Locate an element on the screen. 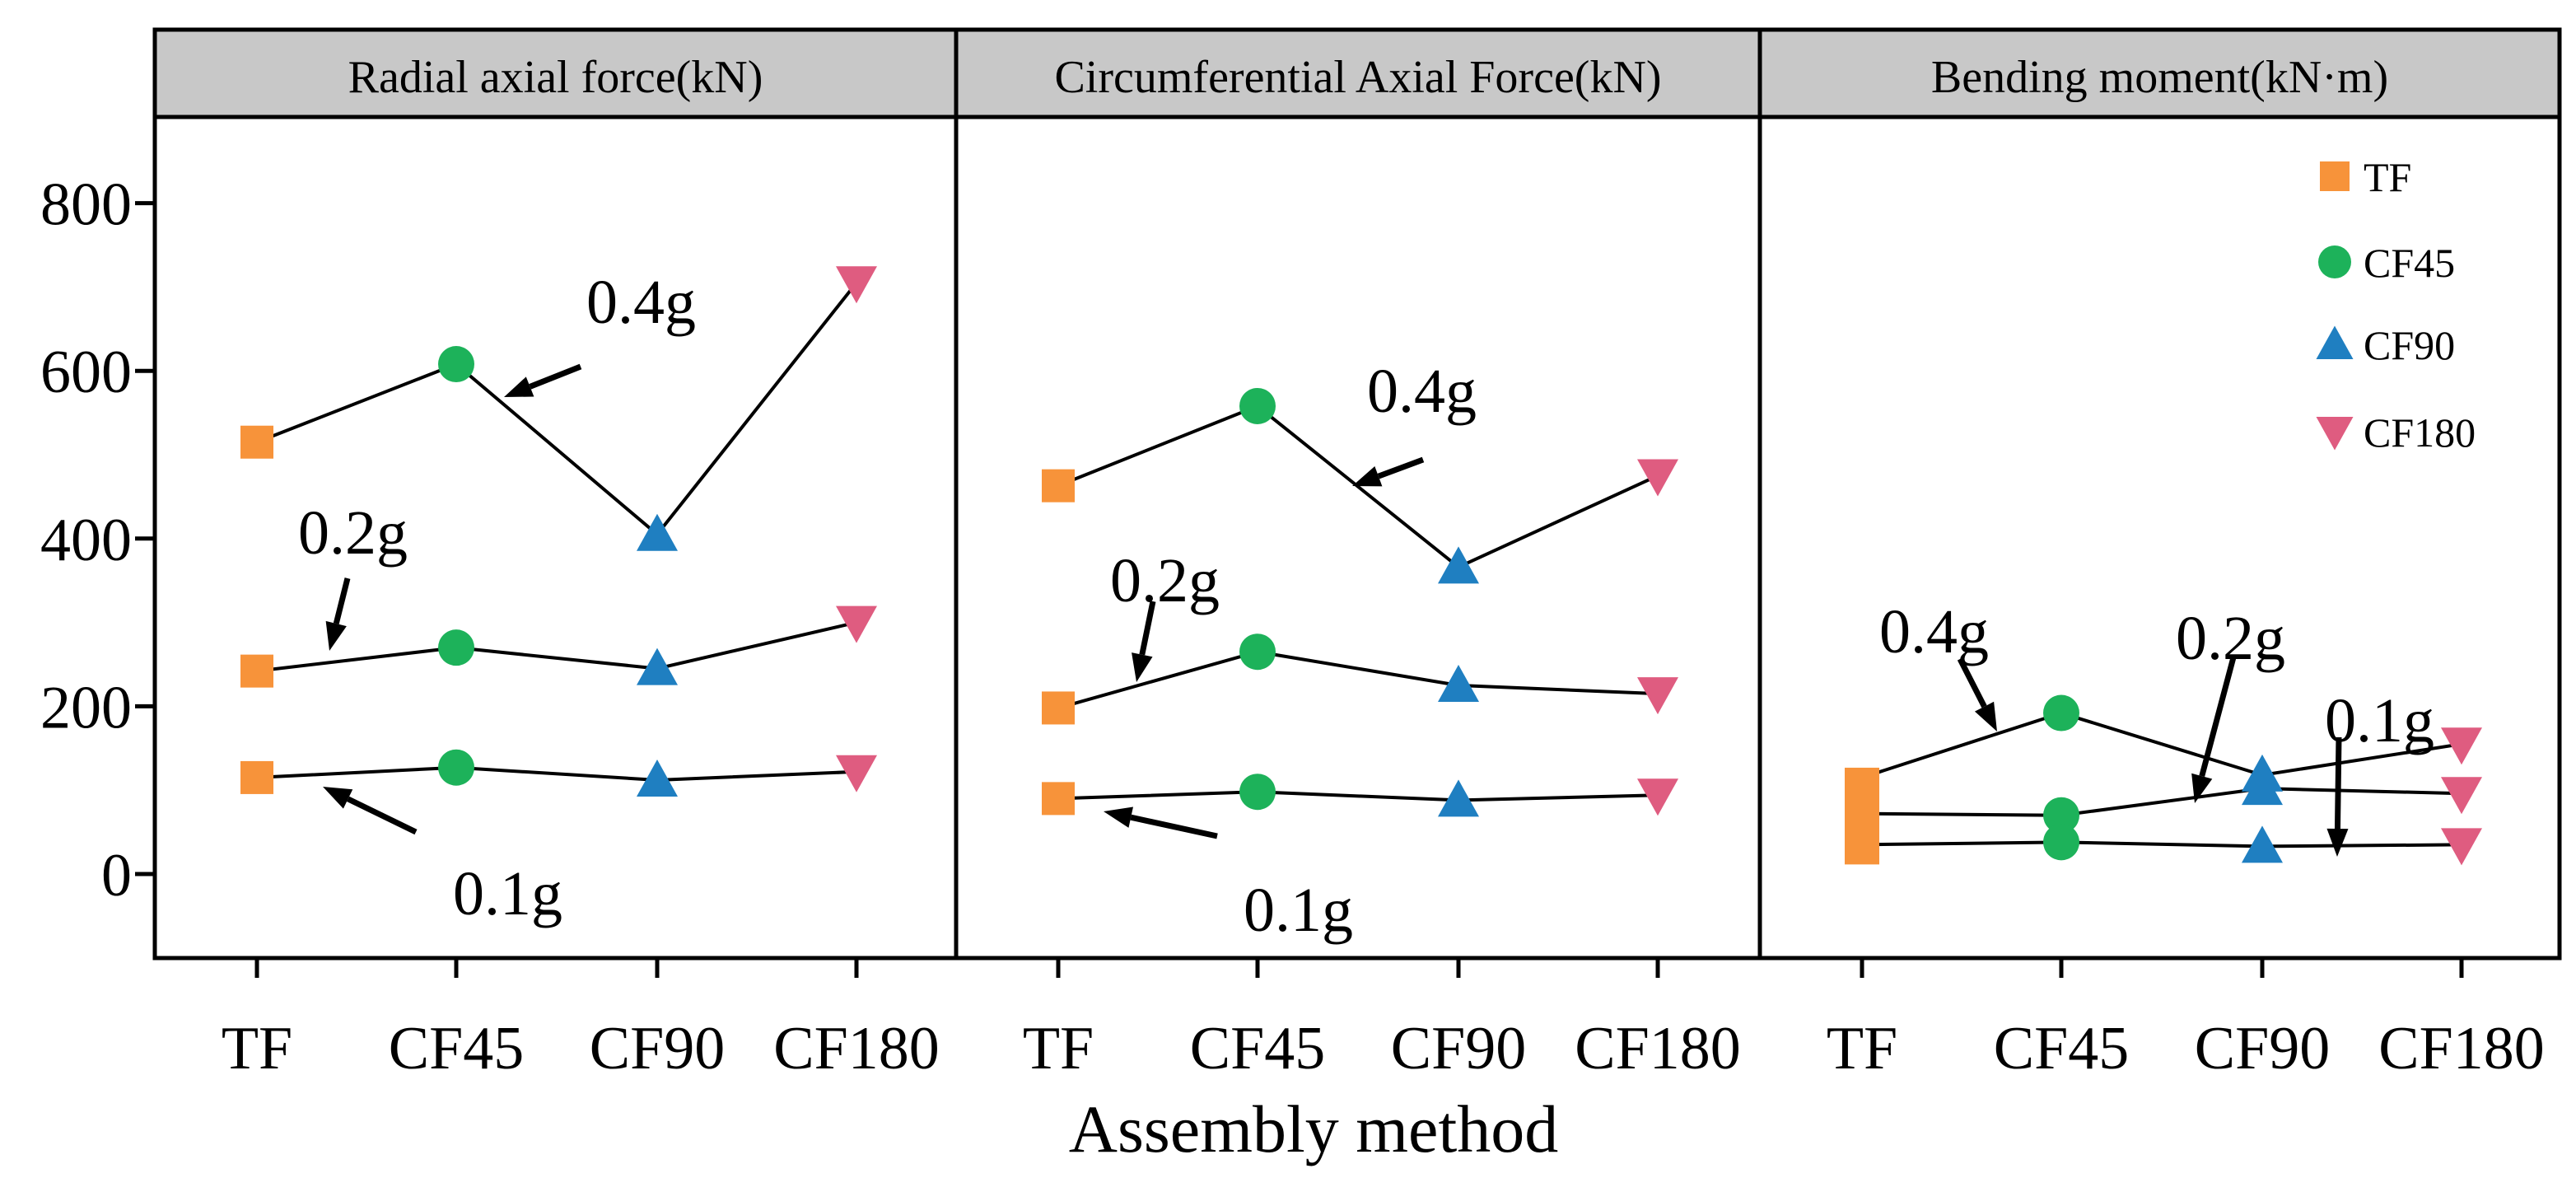 Image resolution: width=2576 pixels, height=1192 pixels. panel-title: Bending moment(kN·m) is located at coordinates (2159, 77).